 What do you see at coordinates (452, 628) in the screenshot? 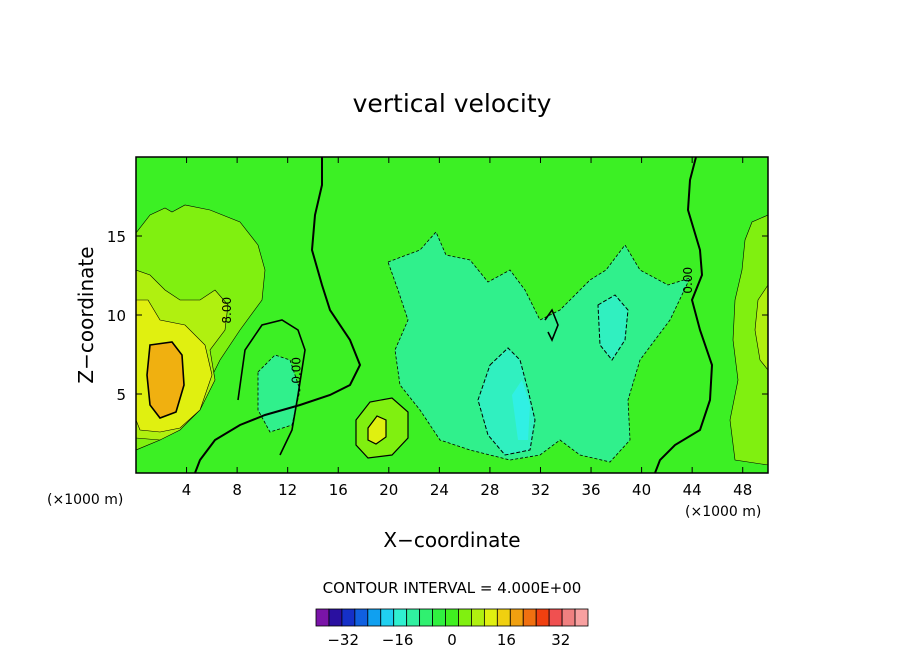
I see `colorbar: −32 −16 0 16 32` at bounding box center [452, 628].